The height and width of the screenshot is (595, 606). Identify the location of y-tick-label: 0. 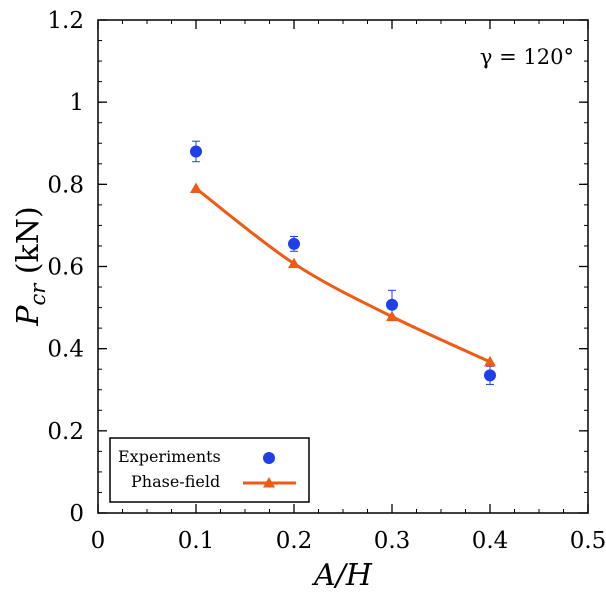
(76, 514).